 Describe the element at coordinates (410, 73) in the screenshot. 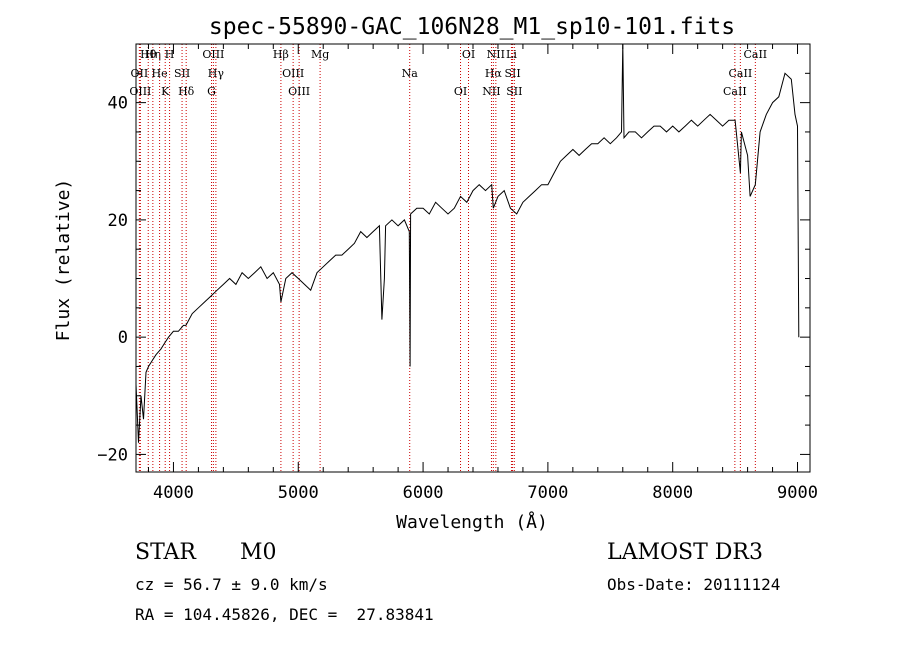

I see `line-marker-label: Na` at that location.